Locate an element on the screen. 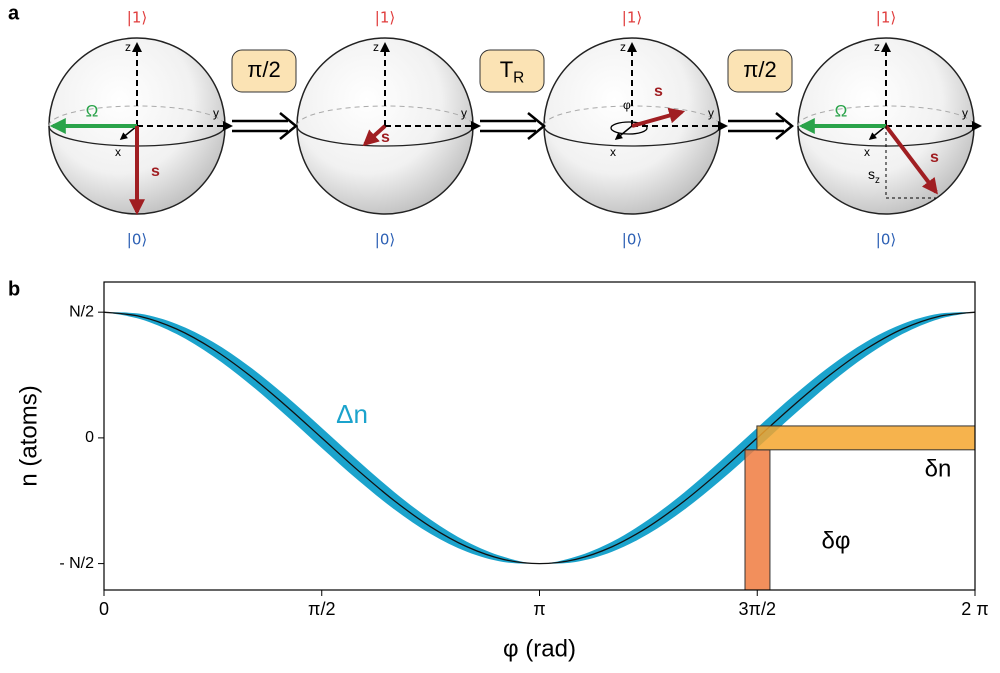  phi-label: φ is located at coordinates (627, 105).